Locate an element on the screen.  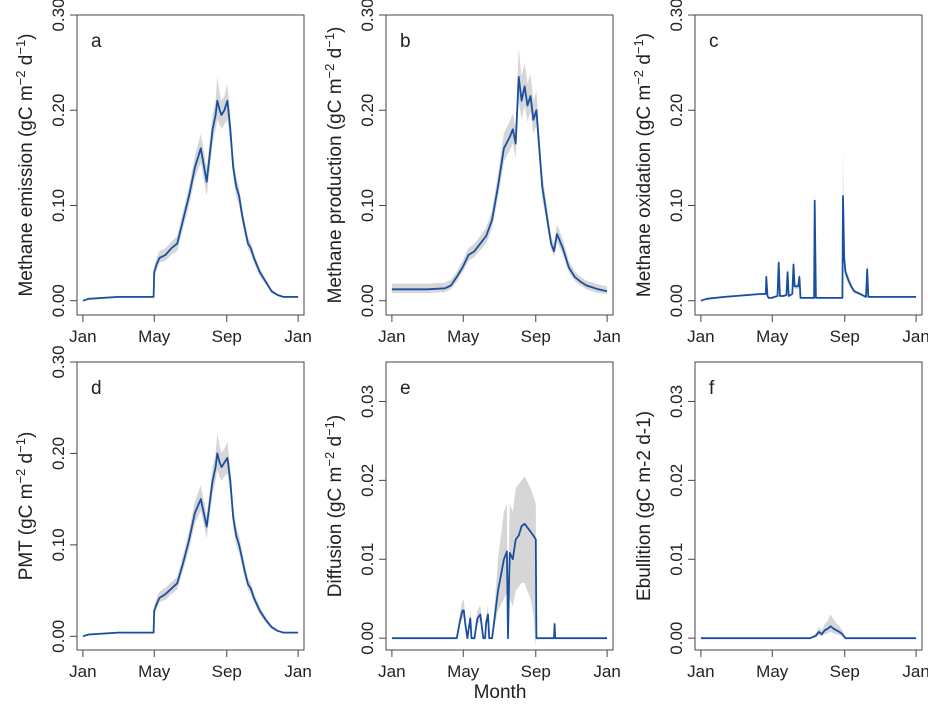
y-axis-title: Methane production (gC m−2 d−1) is located at coordinates (334, 165).